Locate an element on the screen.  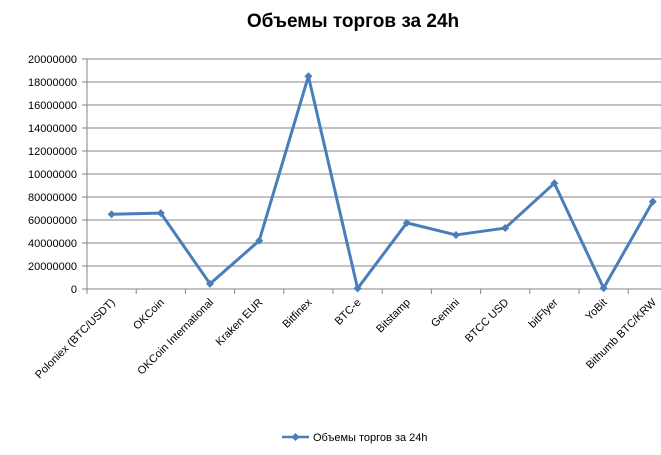
x-tick-label: YoBit is located at coordinates (596, 310).